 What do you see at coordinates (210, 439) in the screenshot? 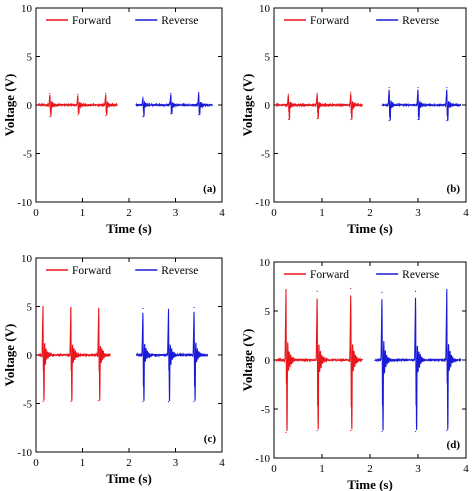
I see `panel-label: (c)` at bounding box center [210, 439].